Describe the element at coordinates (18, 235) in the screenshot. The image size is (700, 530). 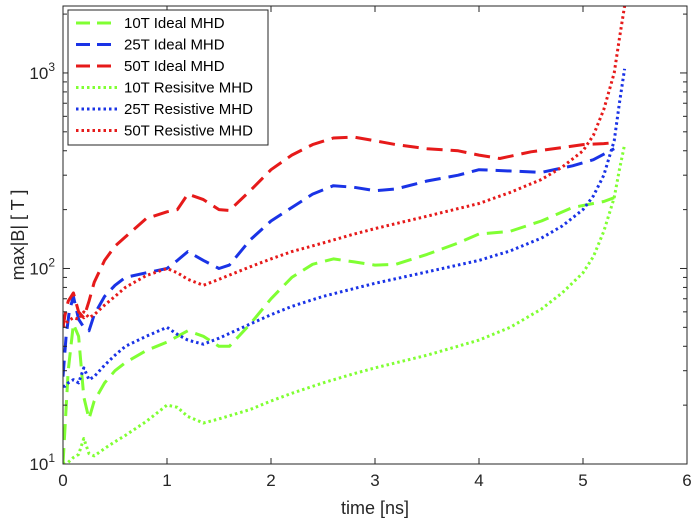
I see `y-axis-label: max|B| [ T ]` at that location.